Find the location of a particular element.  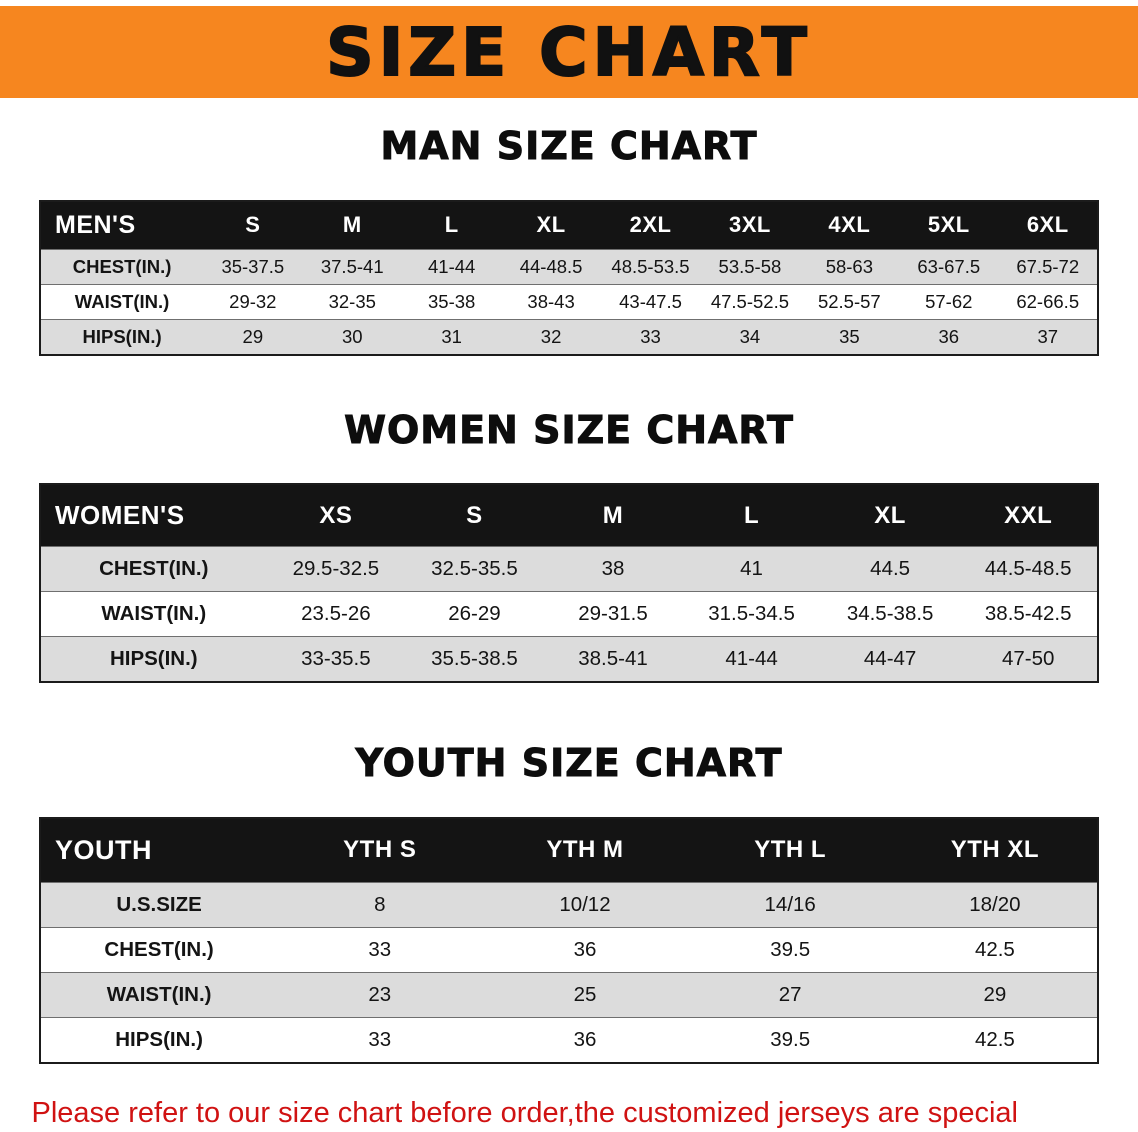

table-cell: 14/16 is located at coordinates (790, 904).